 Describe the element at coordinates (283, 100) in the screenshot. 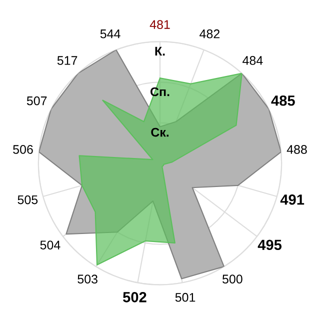

I see `spoke-label: 485` at that location.